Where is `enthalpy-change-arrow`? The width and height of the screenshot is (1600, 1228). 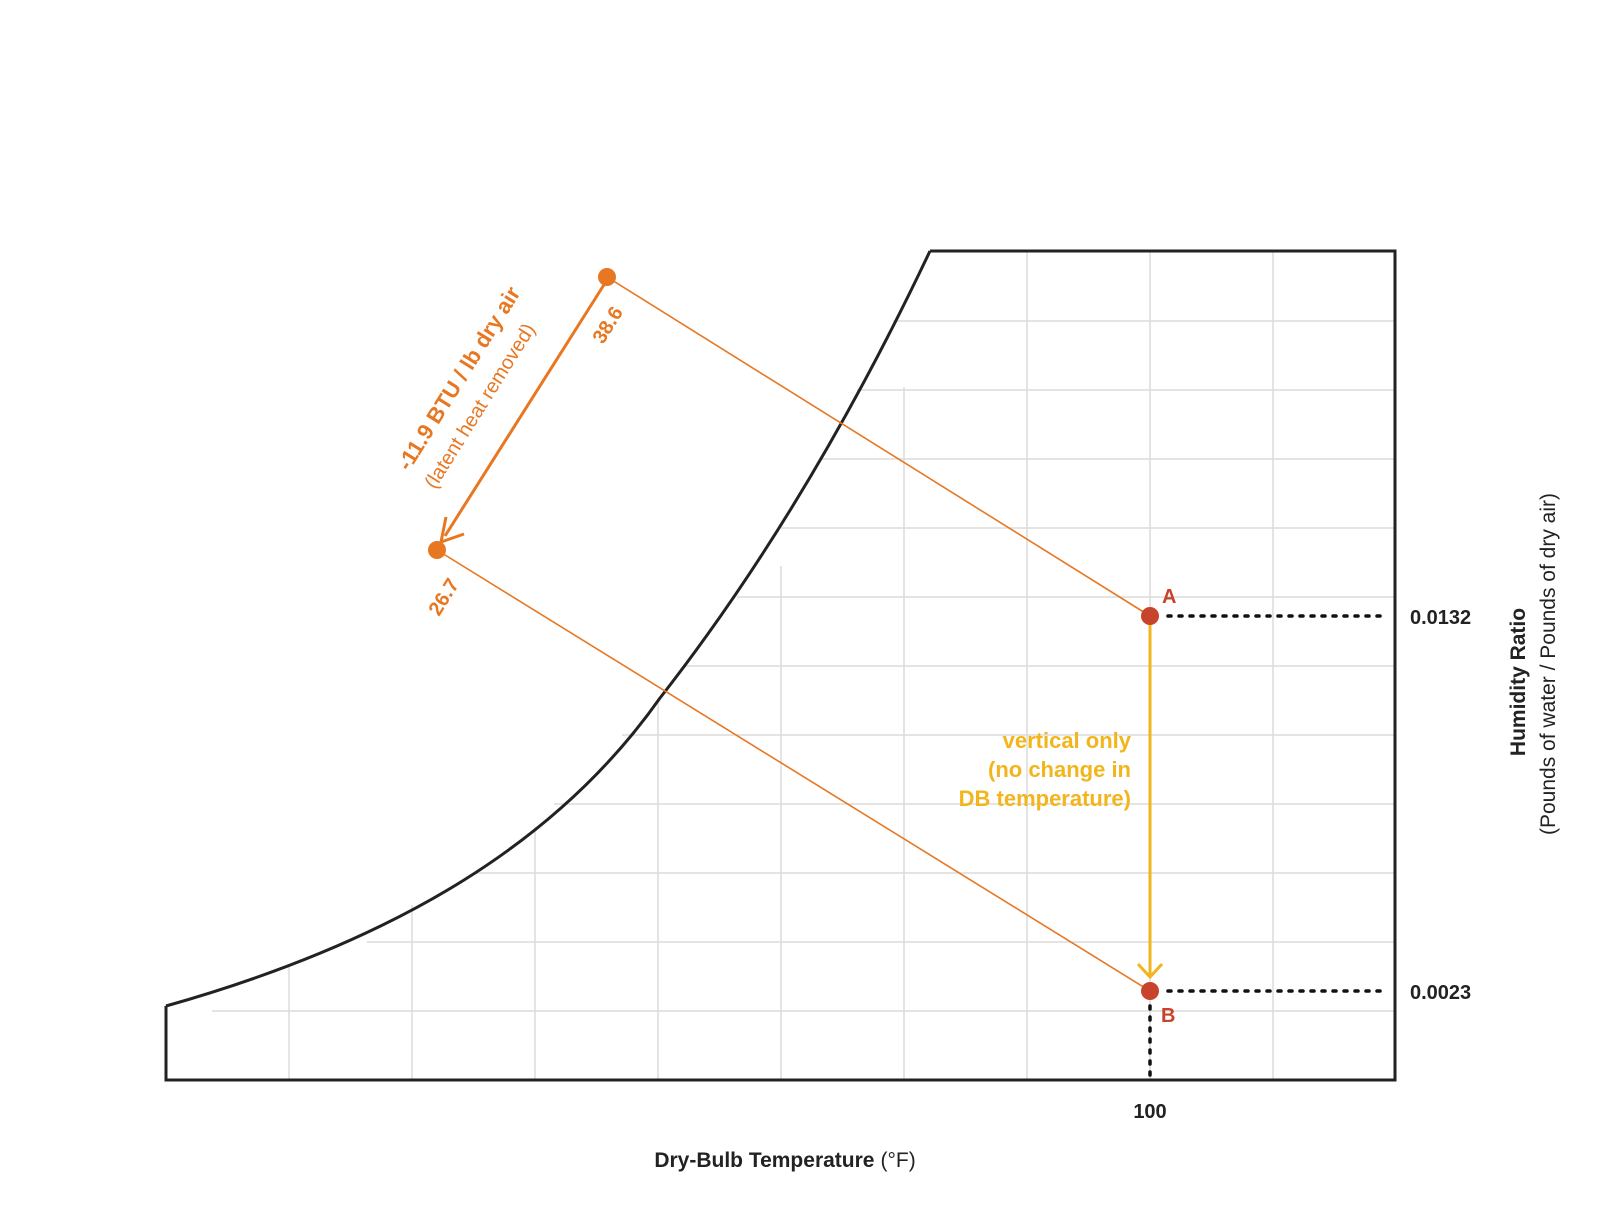 enthalpy-change-arrow is located at coordinates (526, 408).